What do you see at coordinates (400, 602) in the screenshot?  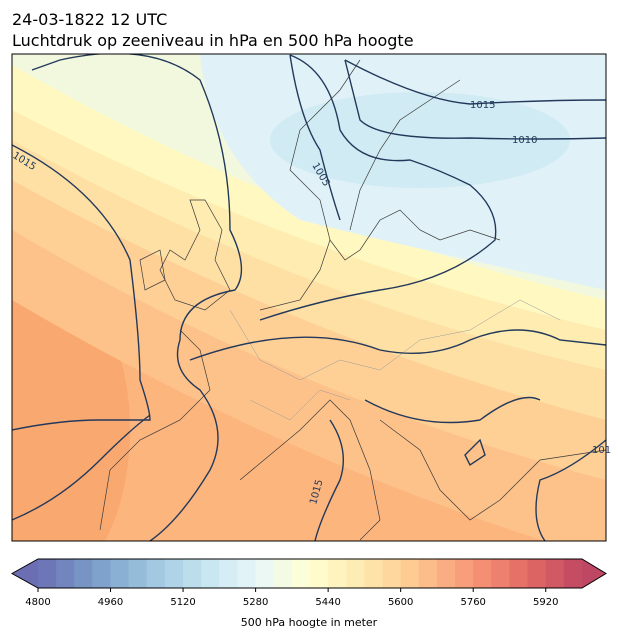 I see `colorbar-tick-label: 5600` at bounding box center [400, 602].